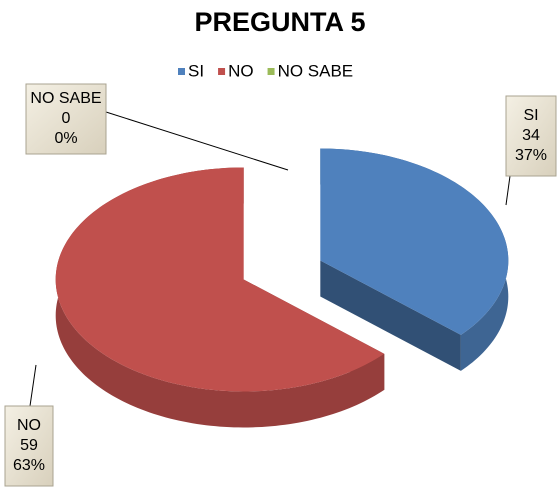 The image size is (560, 491). What do you see at coordinates (414, 241) in the screenshot?
I see `slice` at bounding box center [414, 241].